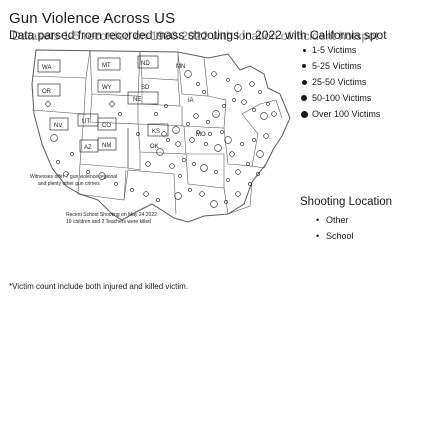 This screenshot has height=432, width=432. What do you see at coordinates (180, 67) in the screenshot?
I see `state-label: MN` at bounding box center [180, 67].